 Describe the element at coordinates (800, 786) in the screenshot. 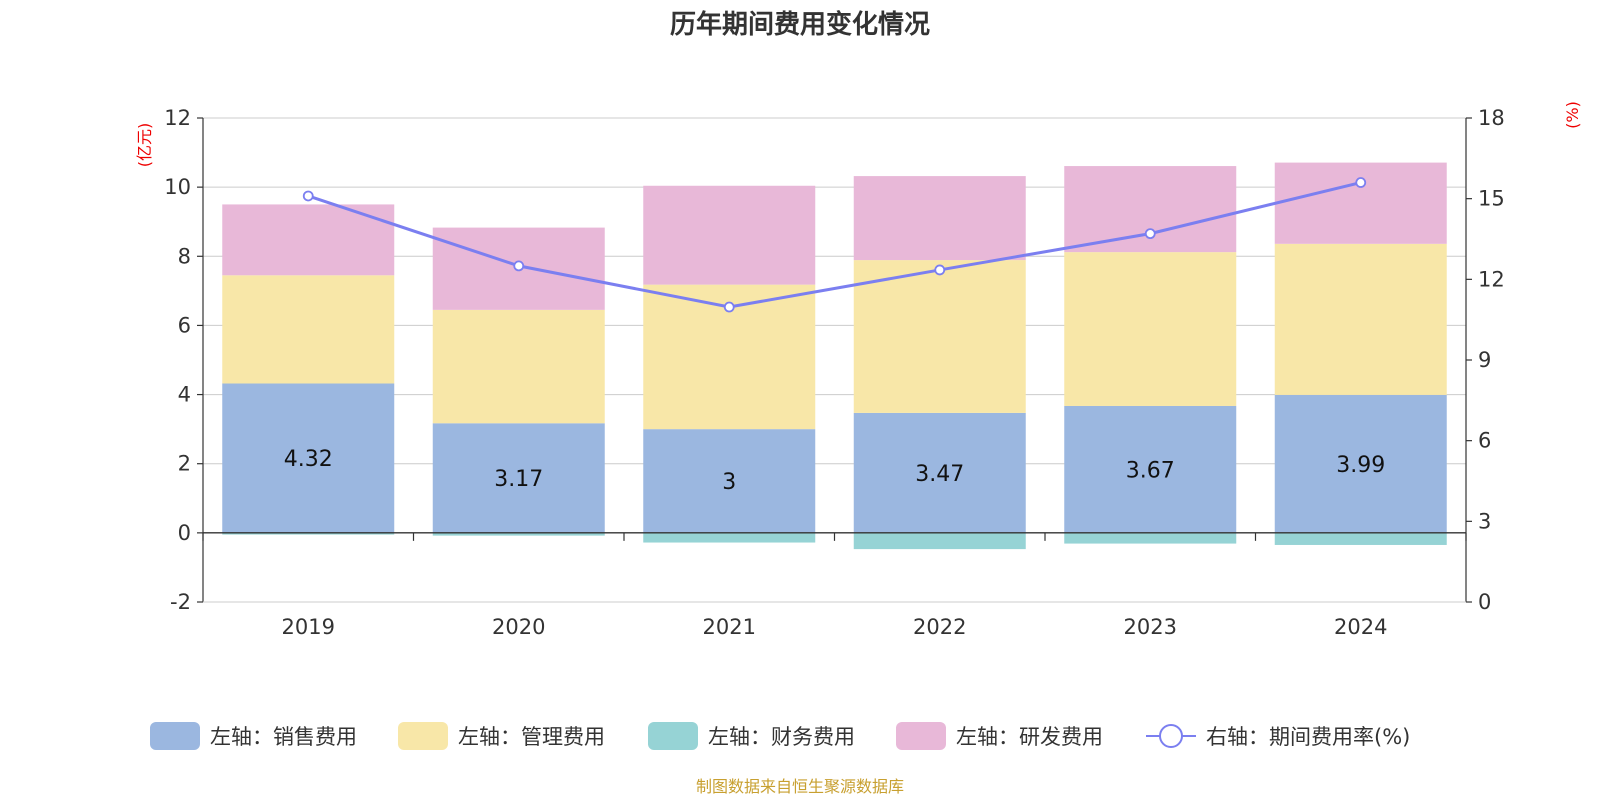

I see `source-note: 制图数据来自恒生聚源数据库` at that location.